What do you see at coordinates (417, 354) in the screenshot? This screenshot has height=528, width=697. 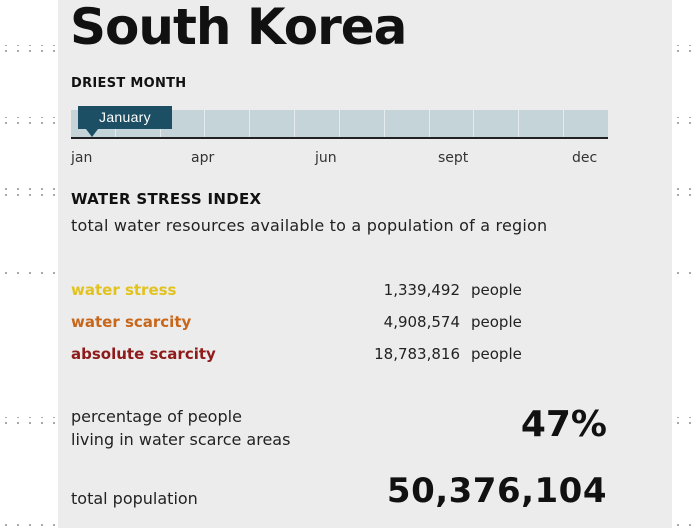 I see `absolute-scarcity-value: 18,783,816` at bounding box center [417, 354].